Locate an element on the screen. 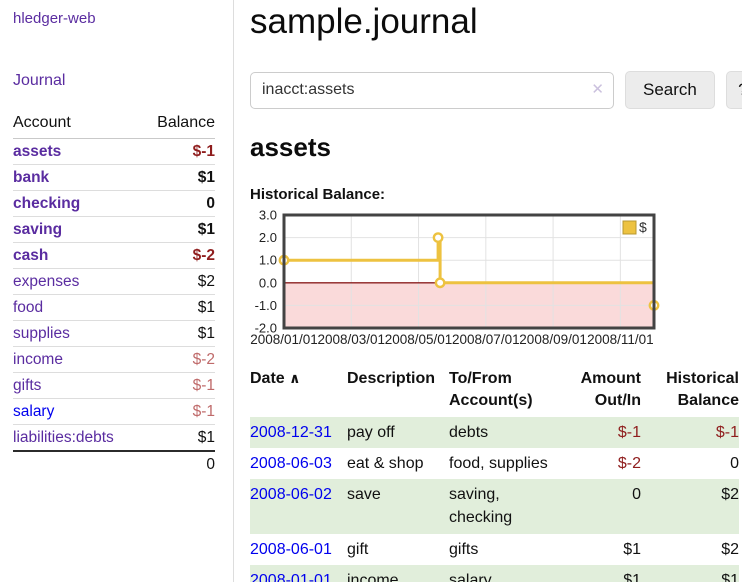 Image resolution: width=742 pixels, height=582 pixels. help-button: ? is located at coordinates (733, 90).